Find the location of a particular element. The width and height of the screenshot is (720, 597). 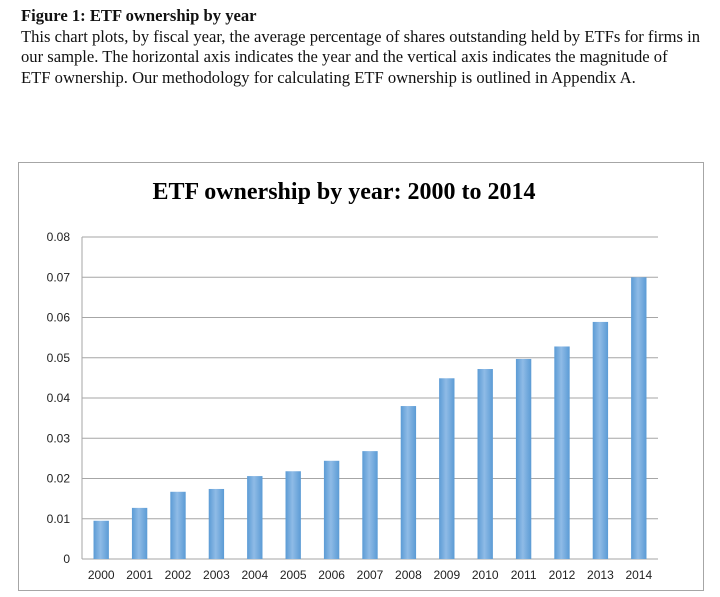

bar-2011 is located at coordinates (523, 458).